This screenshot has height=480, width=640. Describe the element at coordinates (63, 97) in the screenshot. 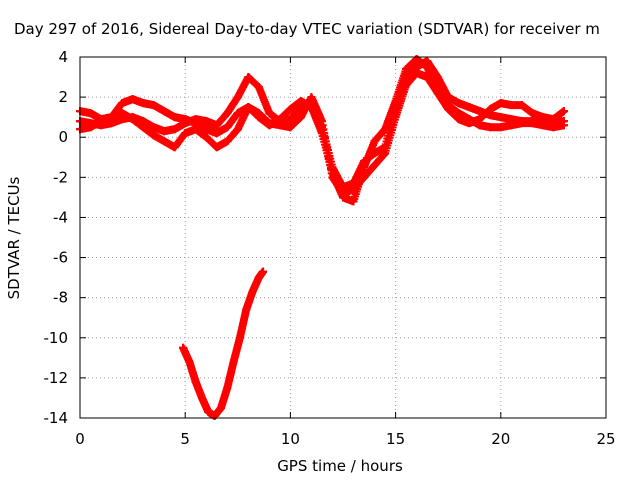

I see `y-tick-label: 2` at that location.